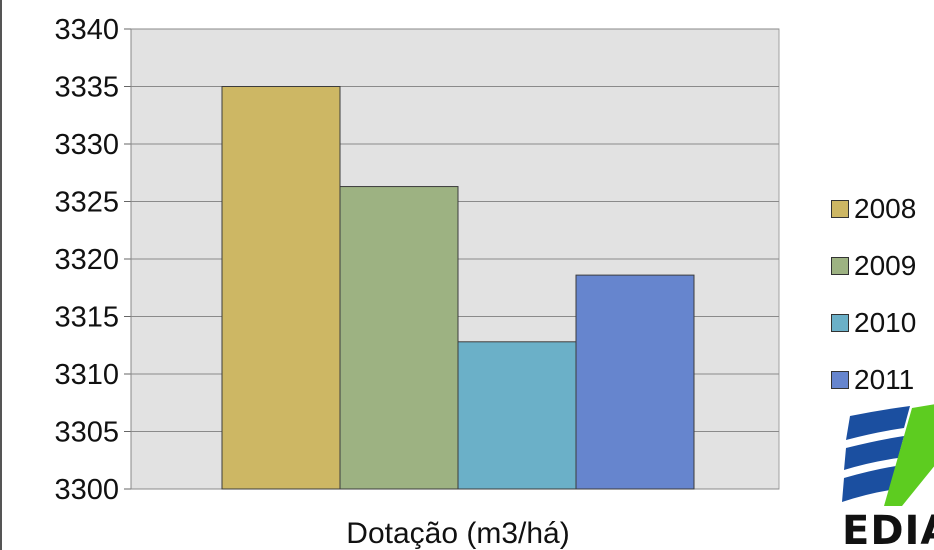 This screenshot has height=550, width=934. What do you see at coordinates (457, 533) in the screenshot?
I see `x-axis-label: Dotação (m3/há)` at bounding box center [457, 533].